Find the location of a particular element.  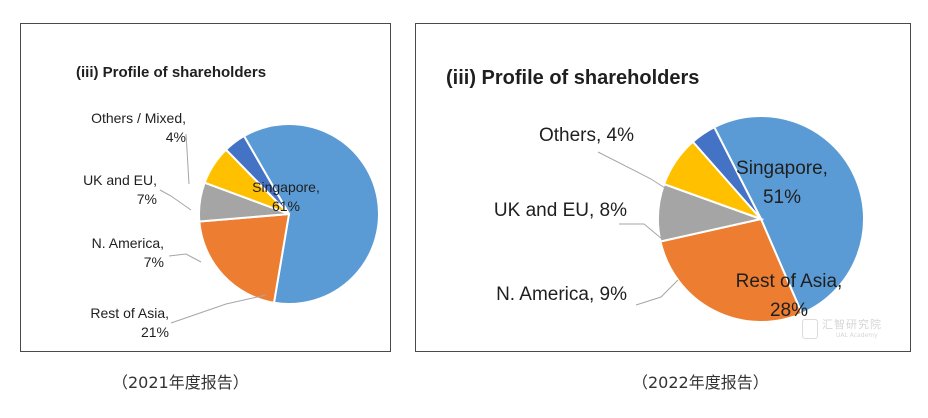

pie-slices-2021 is located at coordinates (289, 214).